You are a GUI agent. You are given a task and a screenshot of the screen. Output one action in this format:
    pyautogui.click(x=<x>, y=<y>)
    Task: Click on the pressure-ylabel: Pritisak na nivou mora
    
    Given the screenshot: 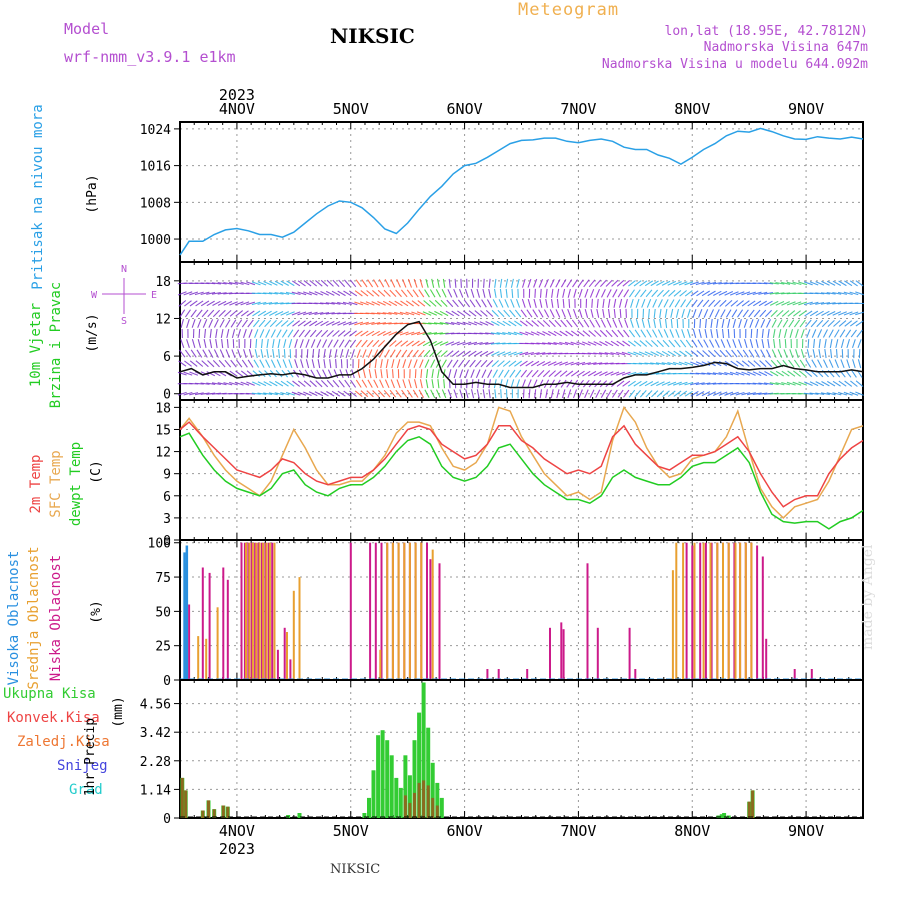 What is the action you would take?
    pyautogui.click(x=38, y=196)
    